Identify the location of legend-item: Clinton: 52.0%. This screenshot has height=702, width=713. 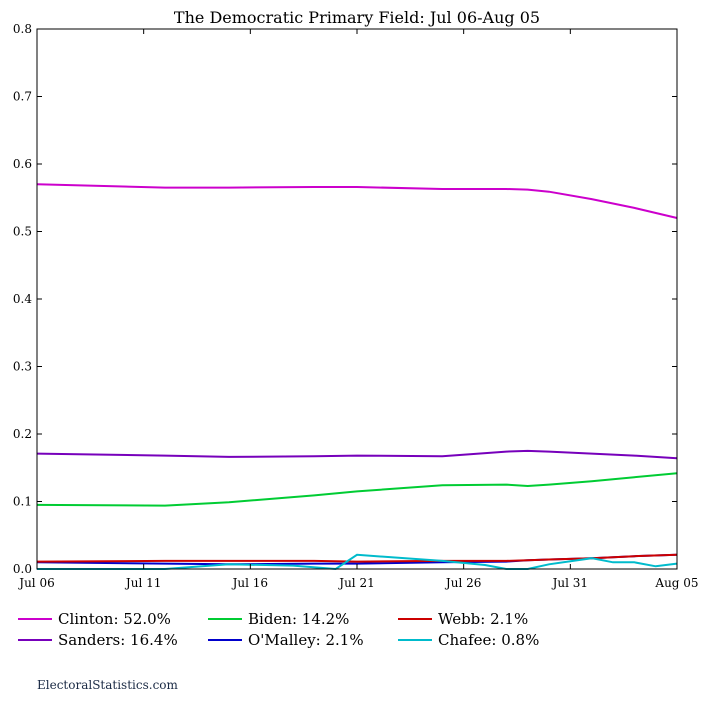
(94, 619).